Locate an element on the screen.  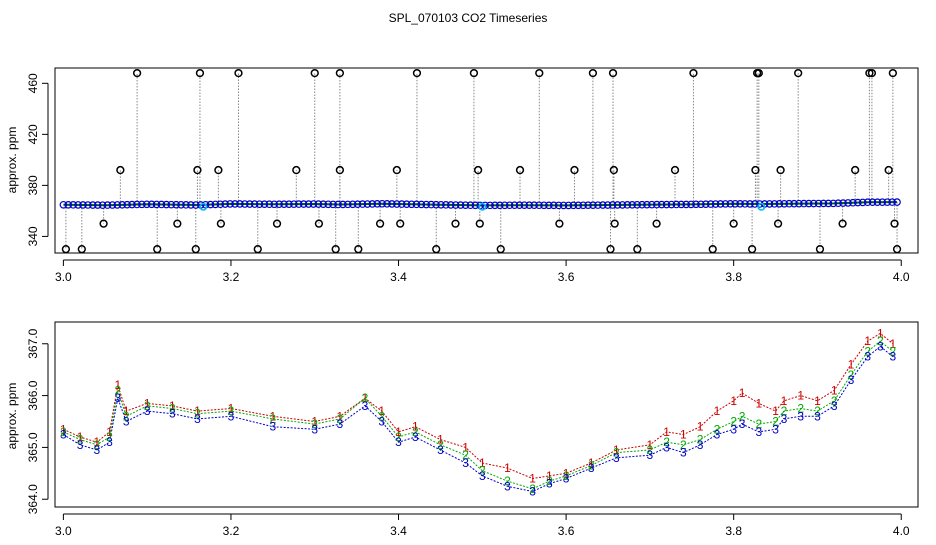
upper-x-tick-label: 3.8 is located at coordinates (733, 277).